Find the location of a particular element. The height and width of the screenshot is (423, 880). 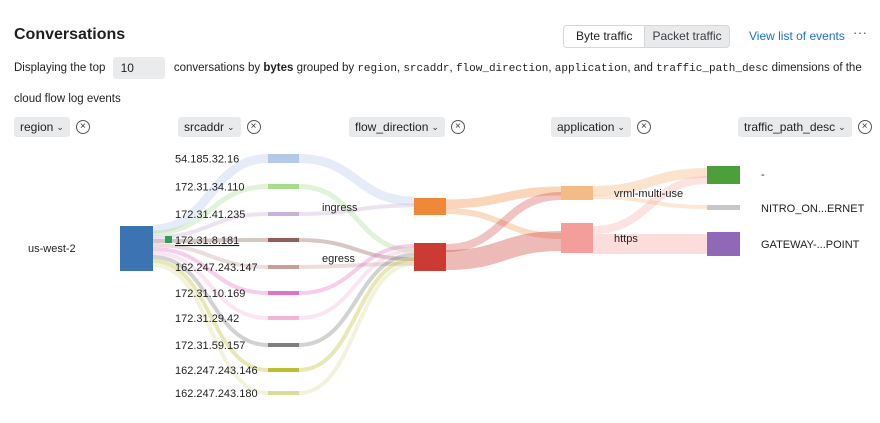

srcaddr-label: 162.247.243.147 is located at coordinates (216, 268).